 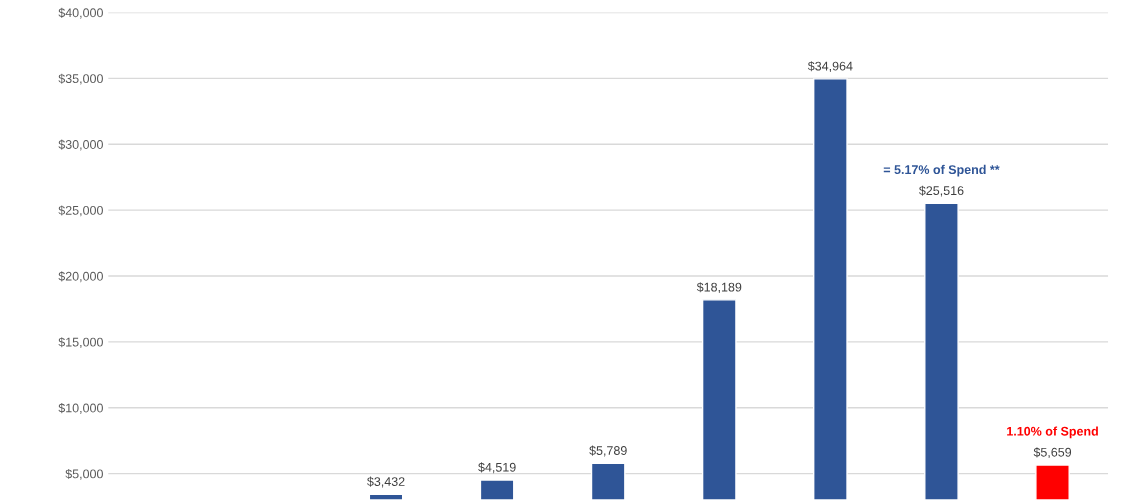 I want to click on y-tick-label: $30,000, so click(x=80, y=145).